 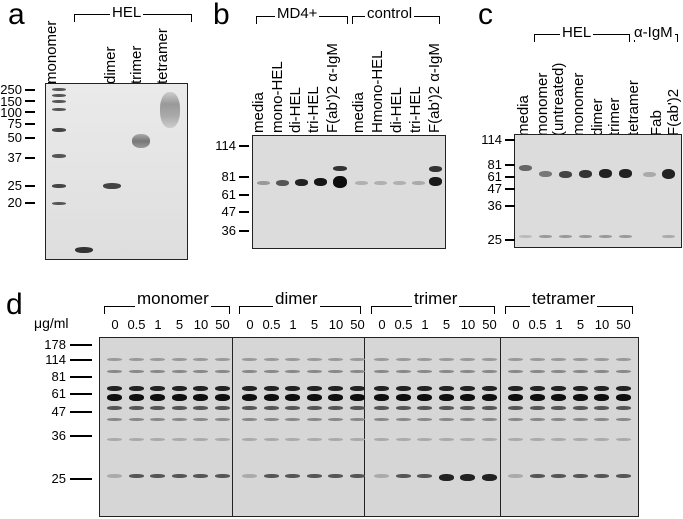 I want to click on panel-d-letter: d, so click(x=14, y=304).